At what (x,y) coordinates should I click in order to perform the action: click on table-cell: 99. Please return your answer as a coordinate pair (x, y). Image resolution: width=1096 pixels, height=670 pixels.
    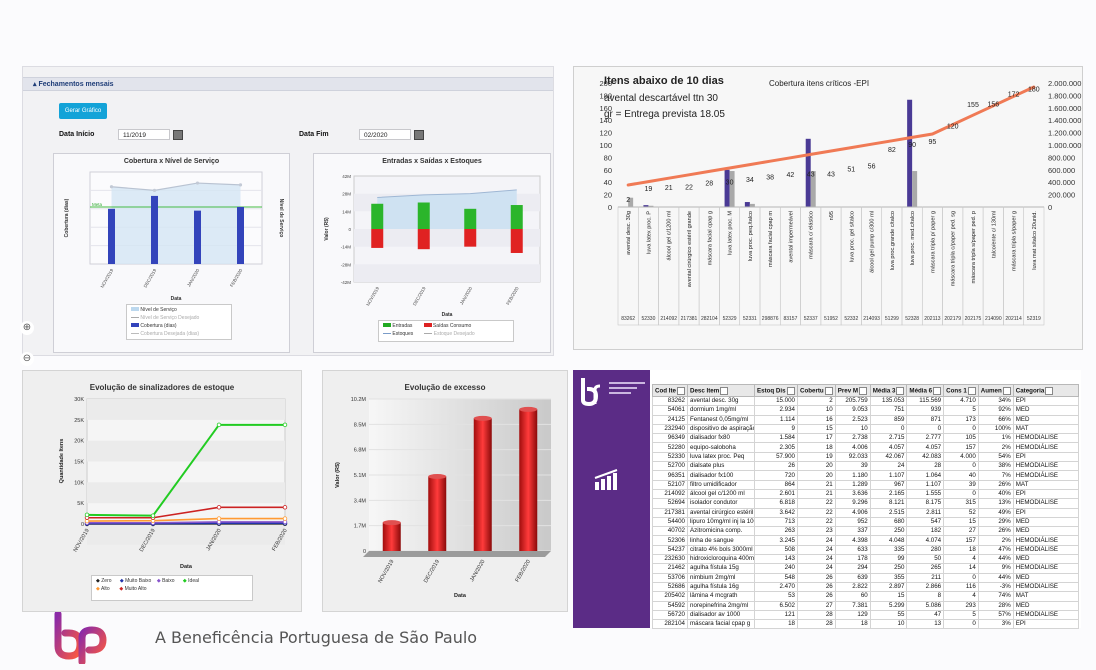
    Looking at the image, I should click on (888, 559).